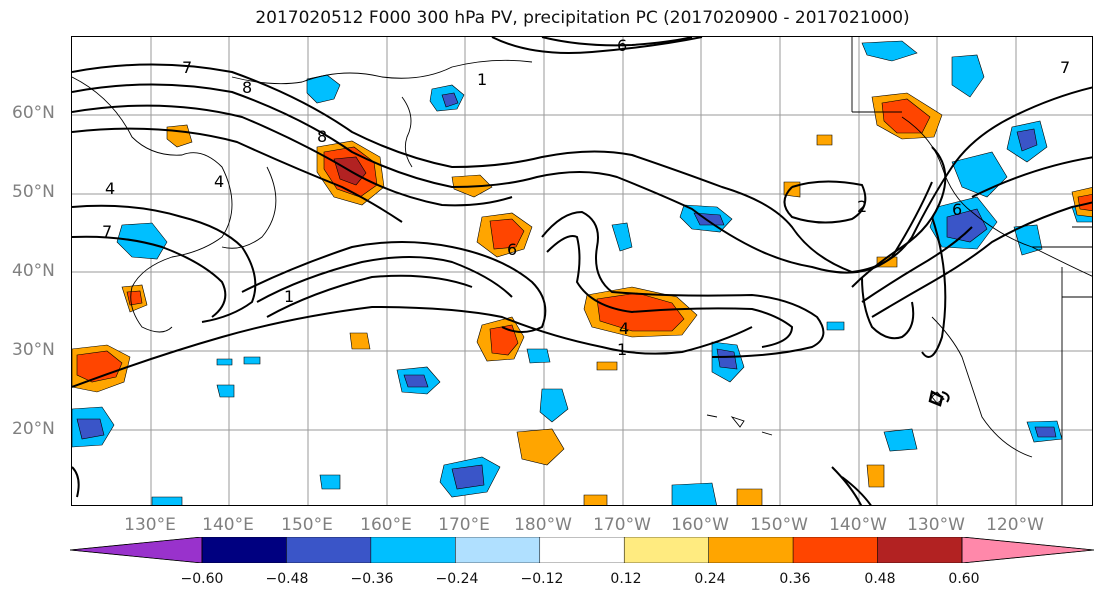  What do you see at coordinates (964, 579) in the screenshot?
I see `colorbar-tick-label: 0.60` at bounding box center [964, 579].